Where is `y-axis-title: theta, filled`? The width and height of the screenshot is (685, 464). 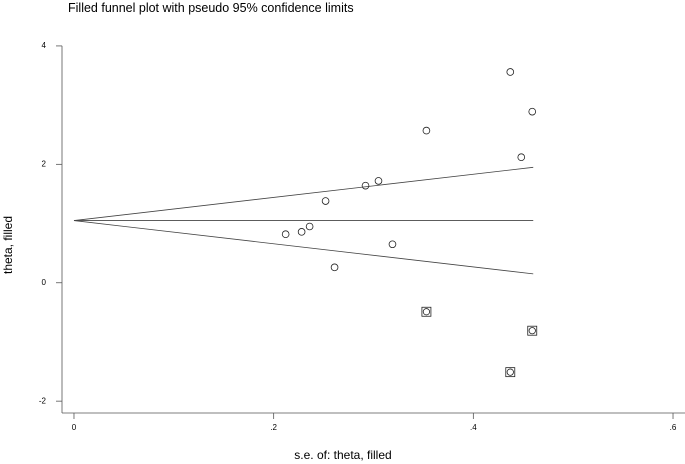
y-axis-title: theta, filled is located at coordinates (8, 245).